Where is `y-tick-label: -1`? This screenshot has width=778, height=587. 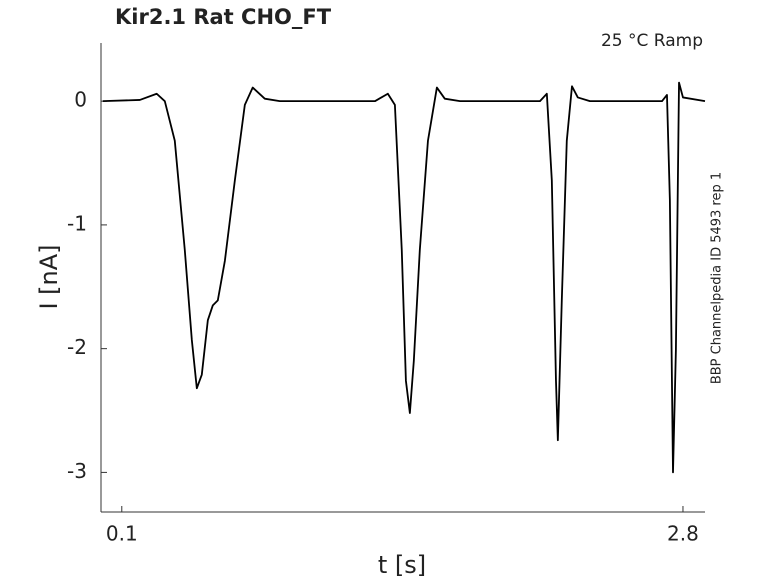
y-tick-label: -1 is located at coordinates (77, 223).